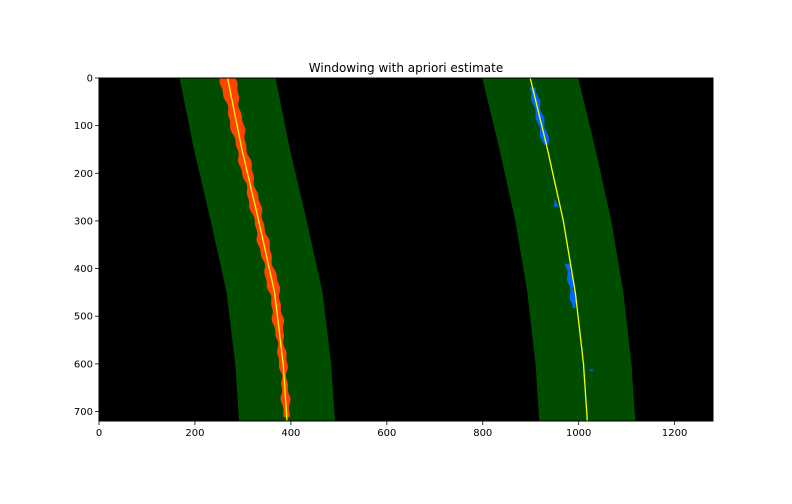 This screenshot has width=792, height=504. I want to click on y-tick-label: 300, so click(83, 221).